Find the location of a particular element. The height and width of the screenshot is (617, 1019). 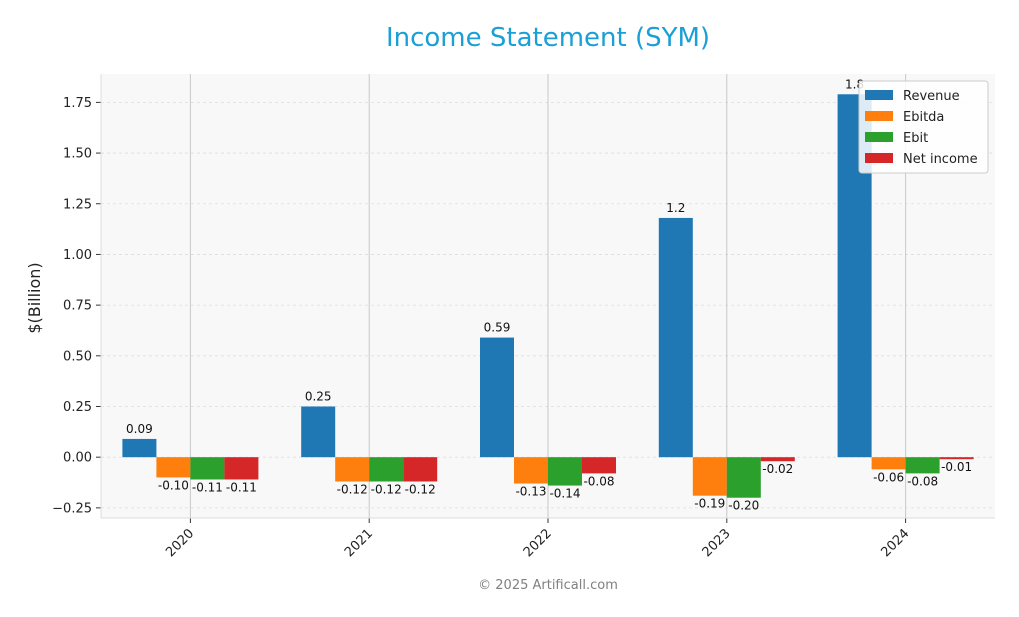

bar-value-label: -0.19 is located at coordinates (709, 504).